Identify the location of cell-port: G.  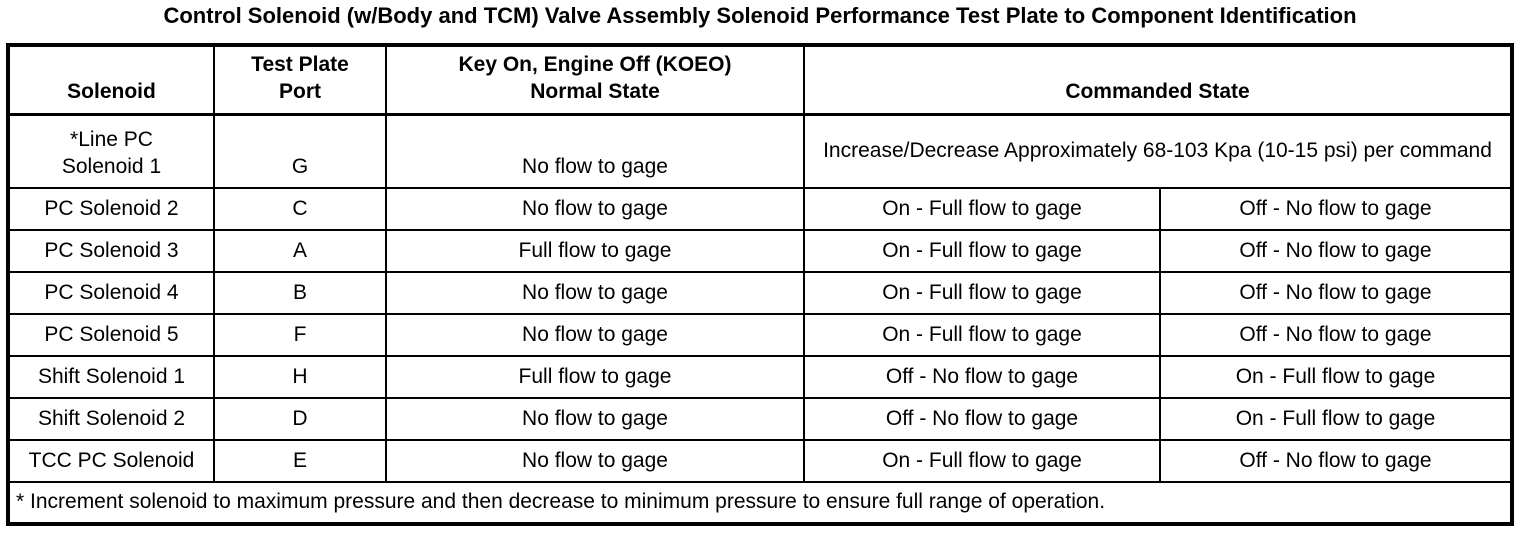
(300, 151).